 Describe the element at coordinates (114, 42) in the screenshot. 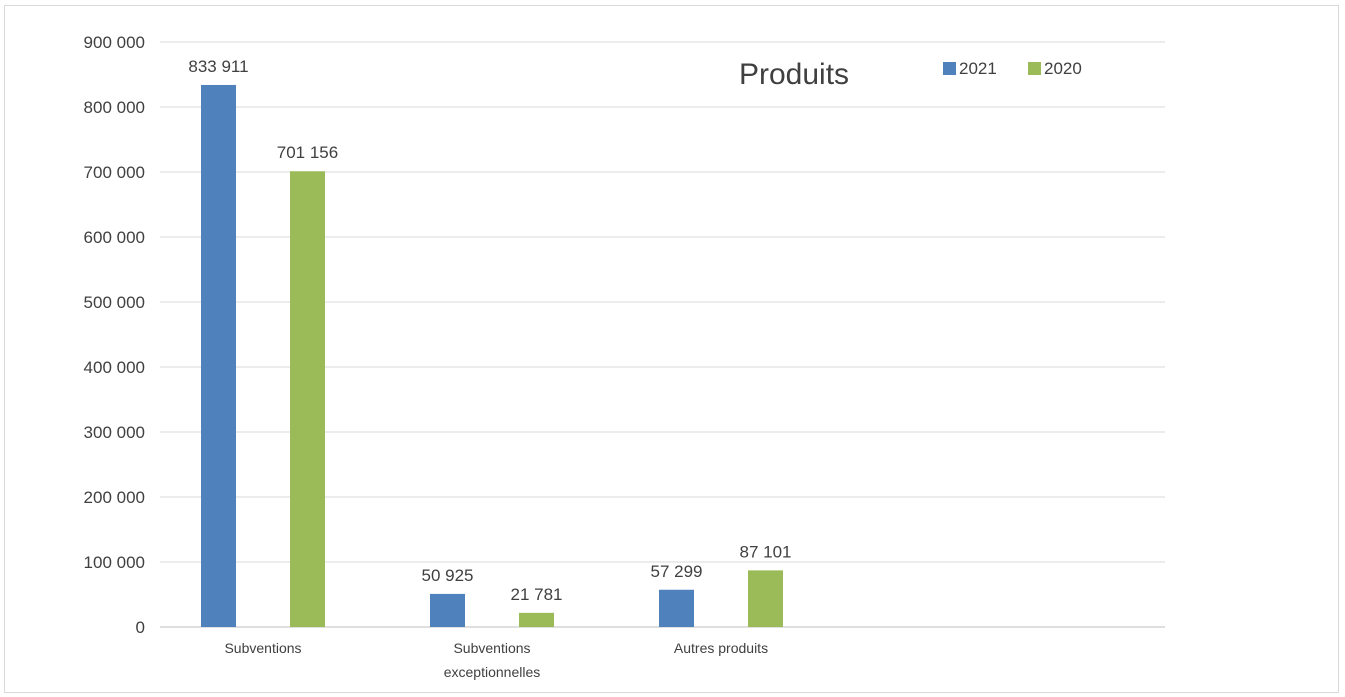

I see `y-tick-label: 900 000` at that location.